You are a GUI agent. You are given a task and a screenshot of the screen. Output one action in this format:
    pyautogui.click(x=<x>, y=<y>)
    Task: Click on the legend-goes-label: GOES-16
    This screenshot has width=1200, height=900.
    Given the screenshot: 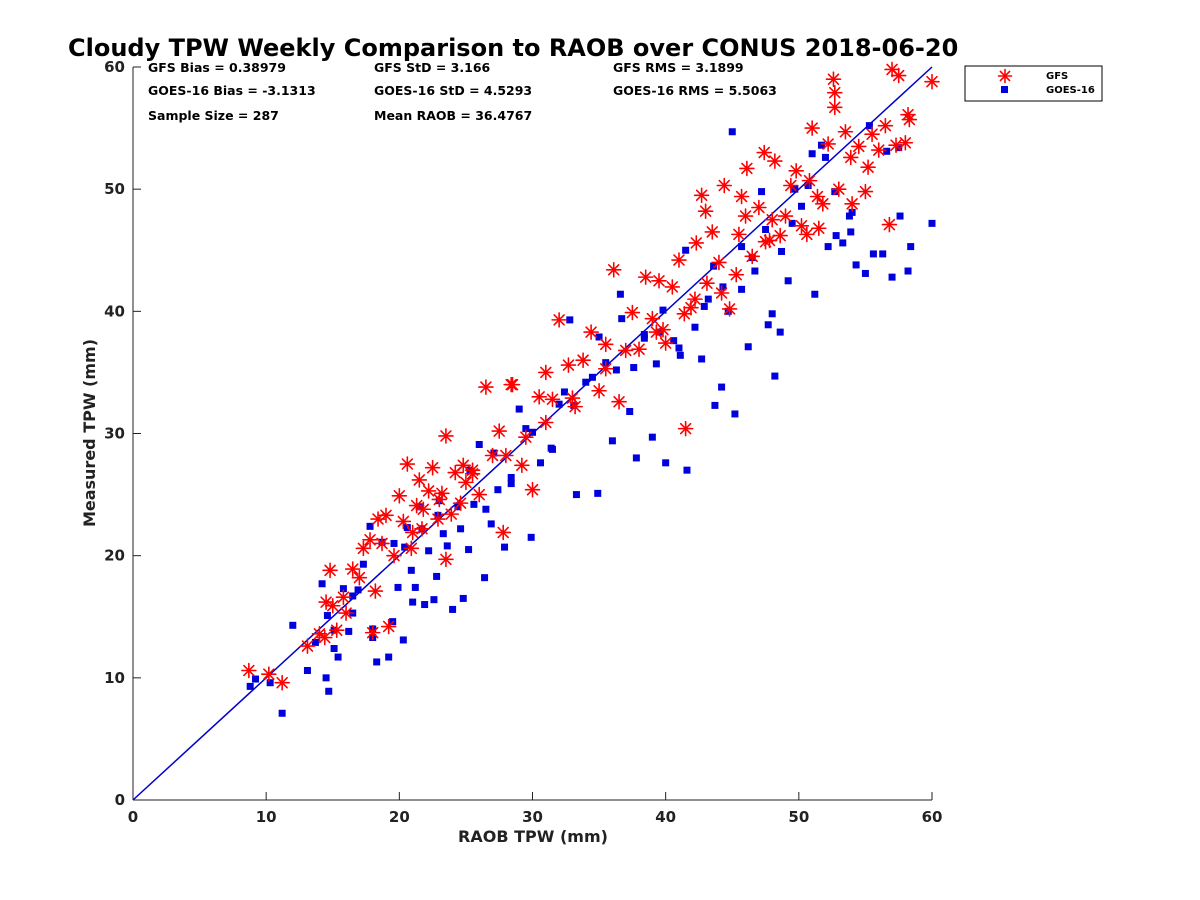 What is the action you would take?
    pyautogui.click(x=1070, y=90)
    